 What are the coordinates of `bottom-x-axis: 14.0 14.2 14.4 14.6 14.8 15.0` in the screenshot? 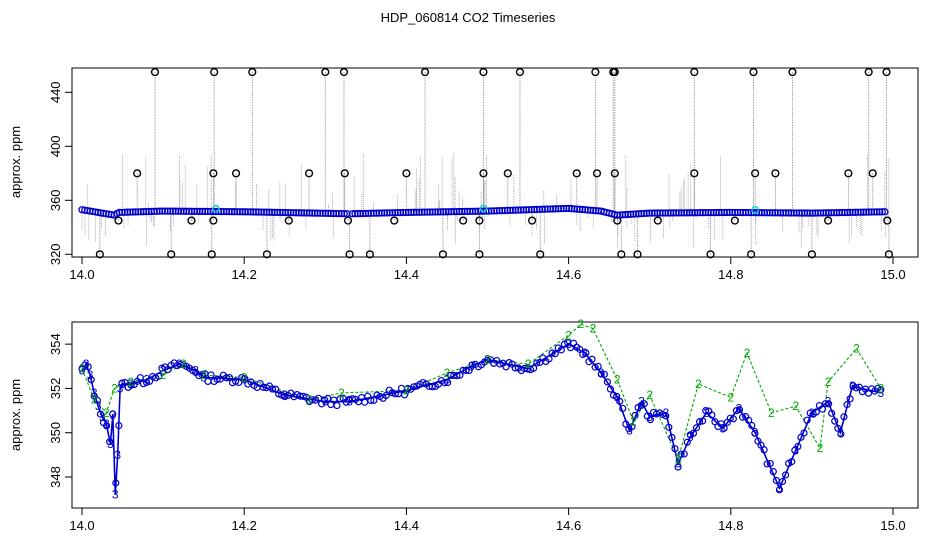 It's located at (487, 520).